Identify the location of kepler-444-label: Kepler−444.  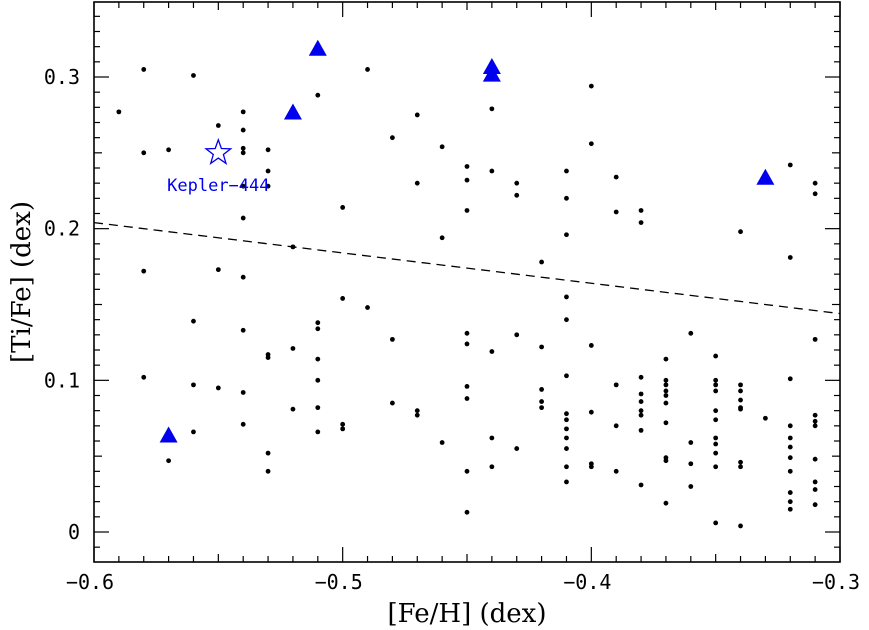
(218, 186).